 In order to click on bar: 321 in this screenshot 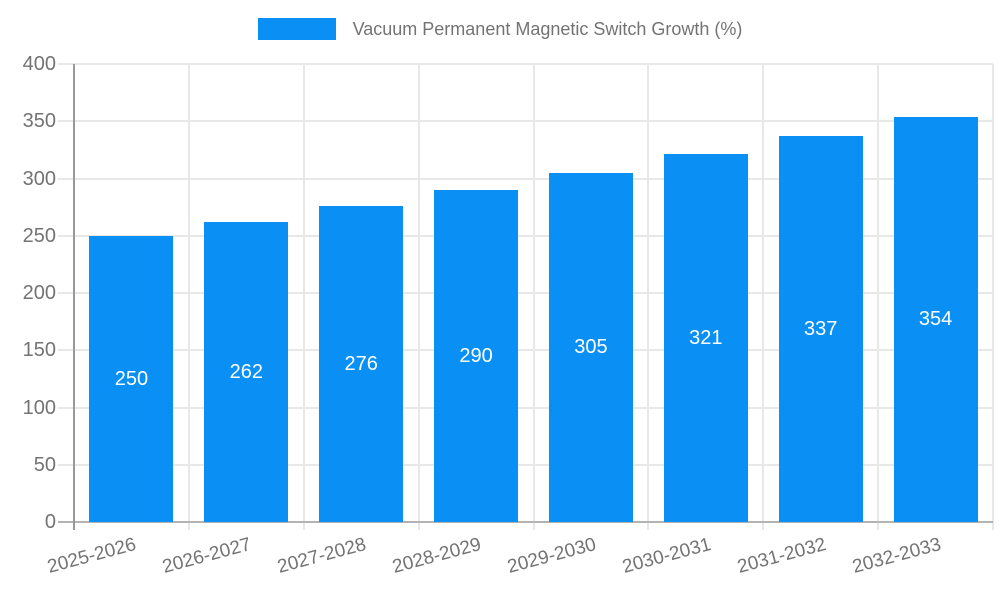, I will do `click(705, 338)`.